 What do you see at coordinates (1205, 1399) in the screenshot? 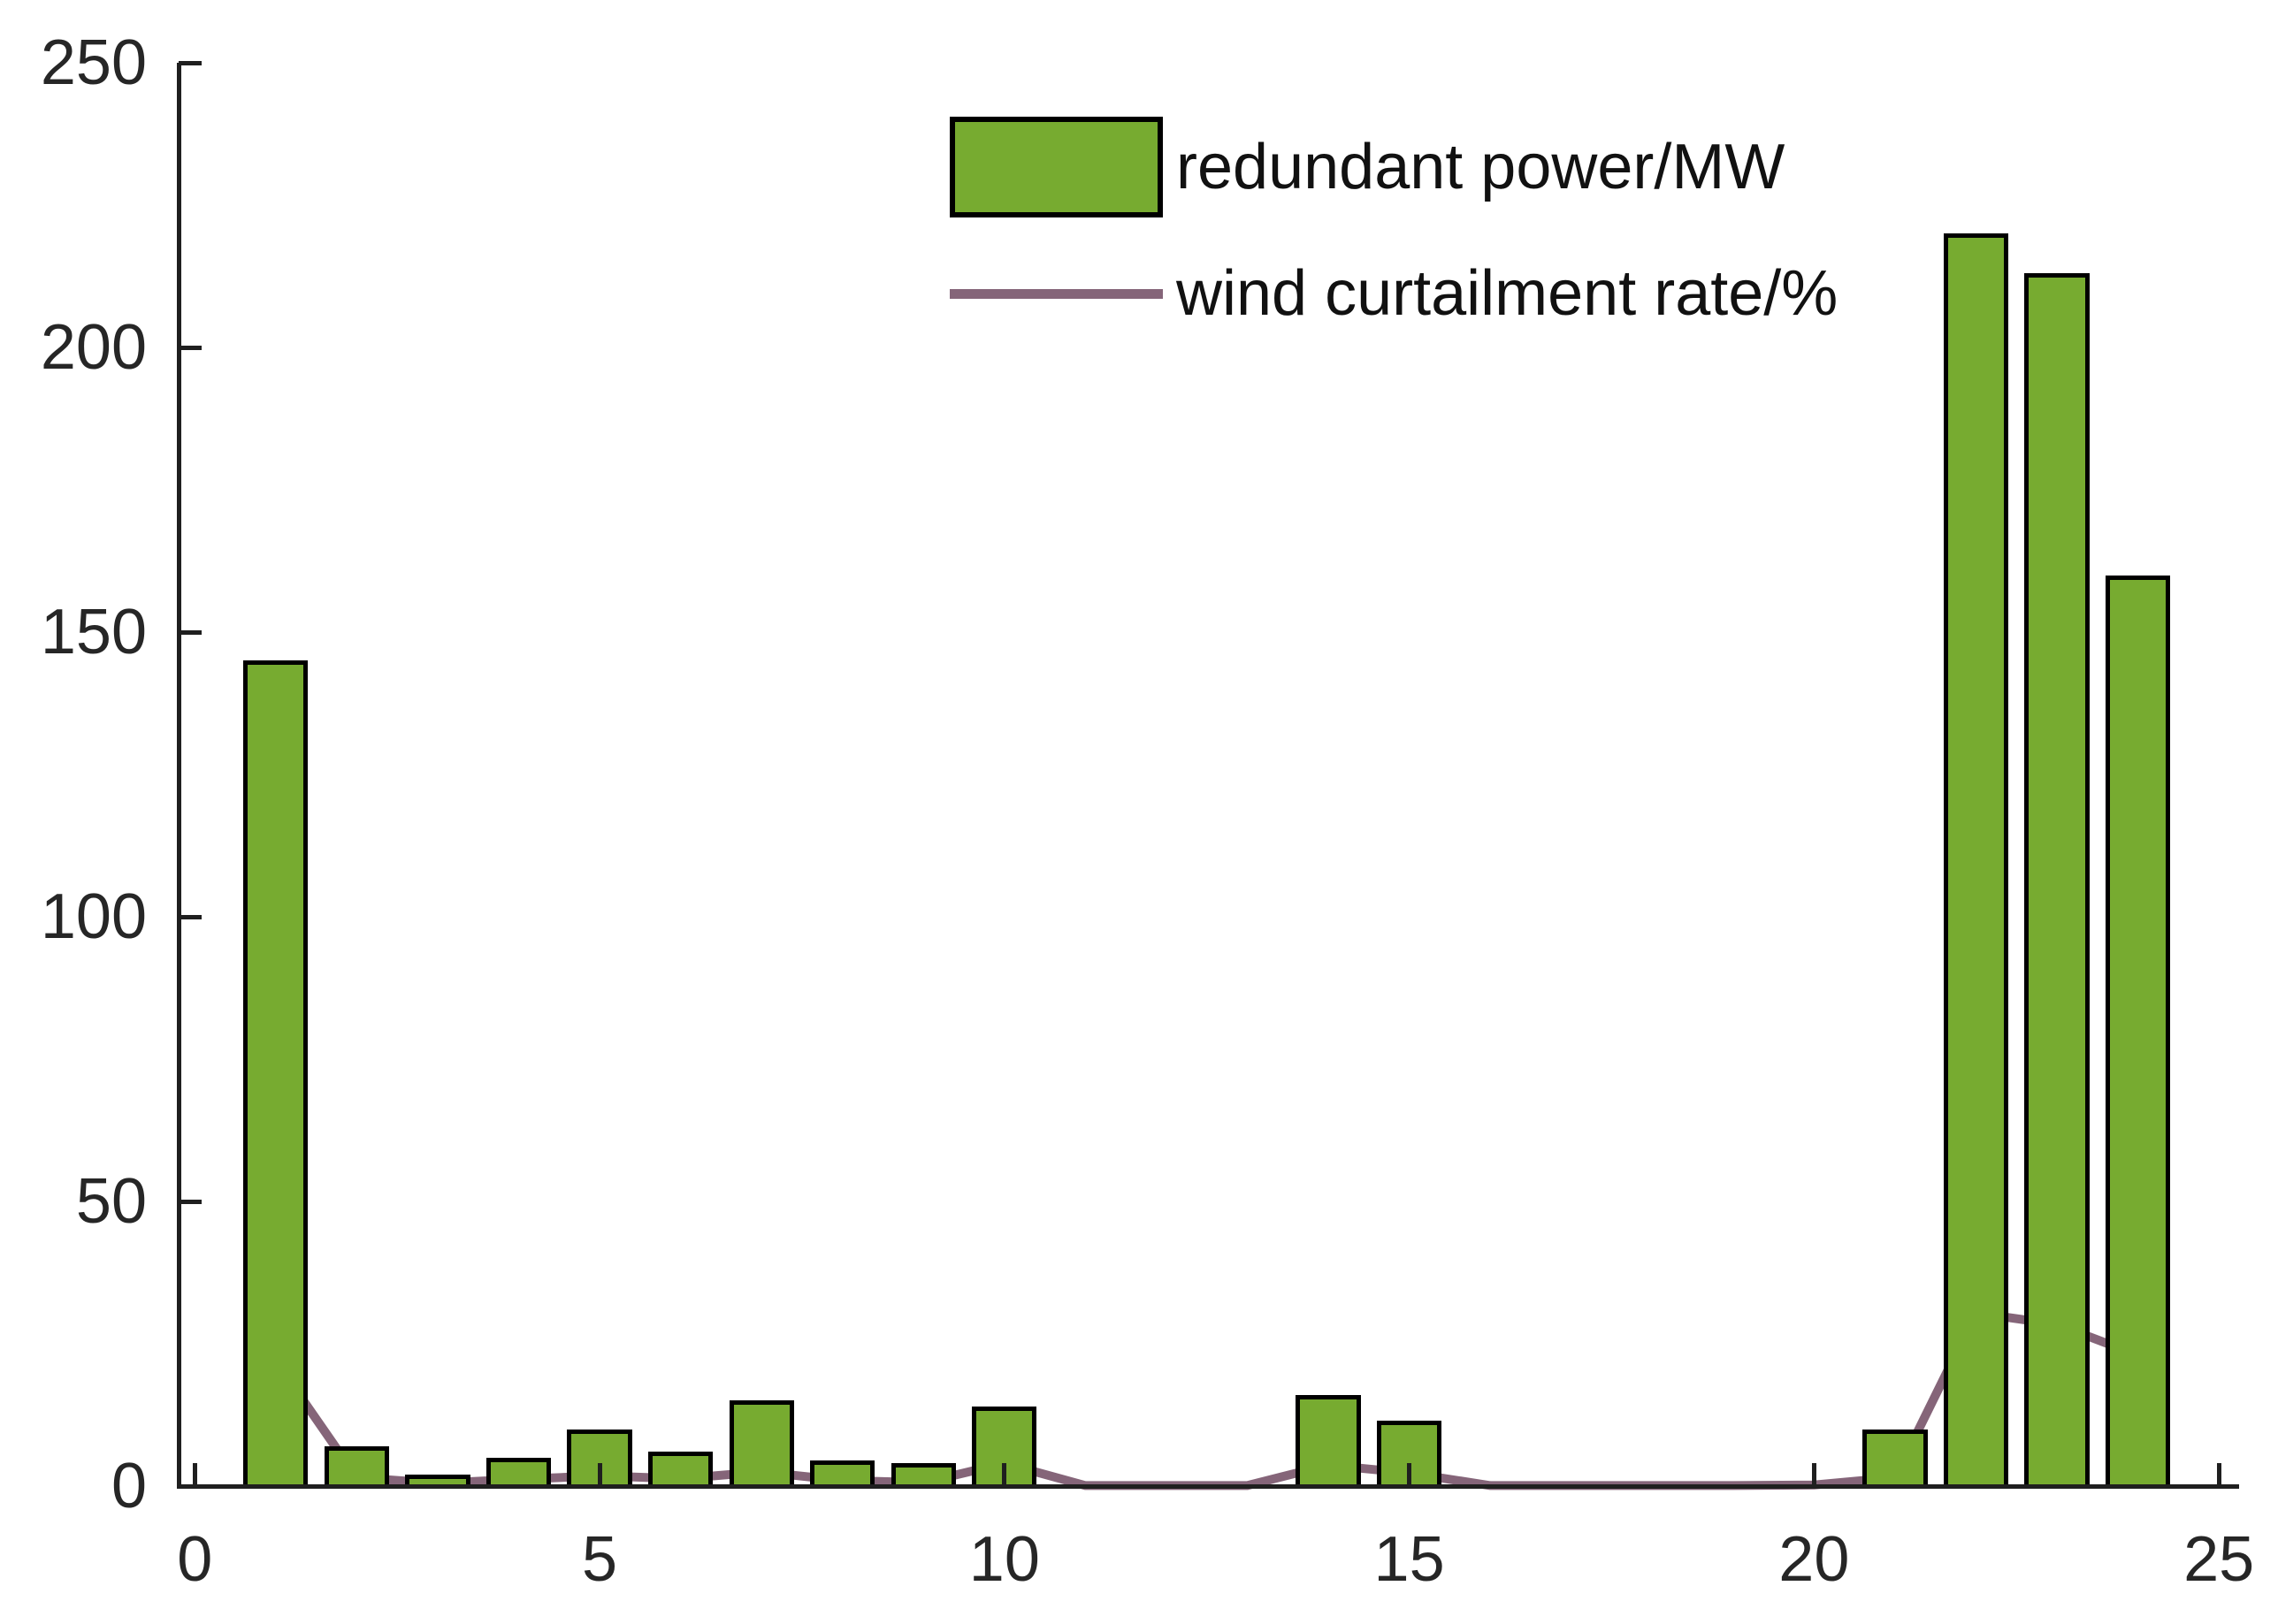
I see `curtailment-line` at bounding box center [1205, 1399].